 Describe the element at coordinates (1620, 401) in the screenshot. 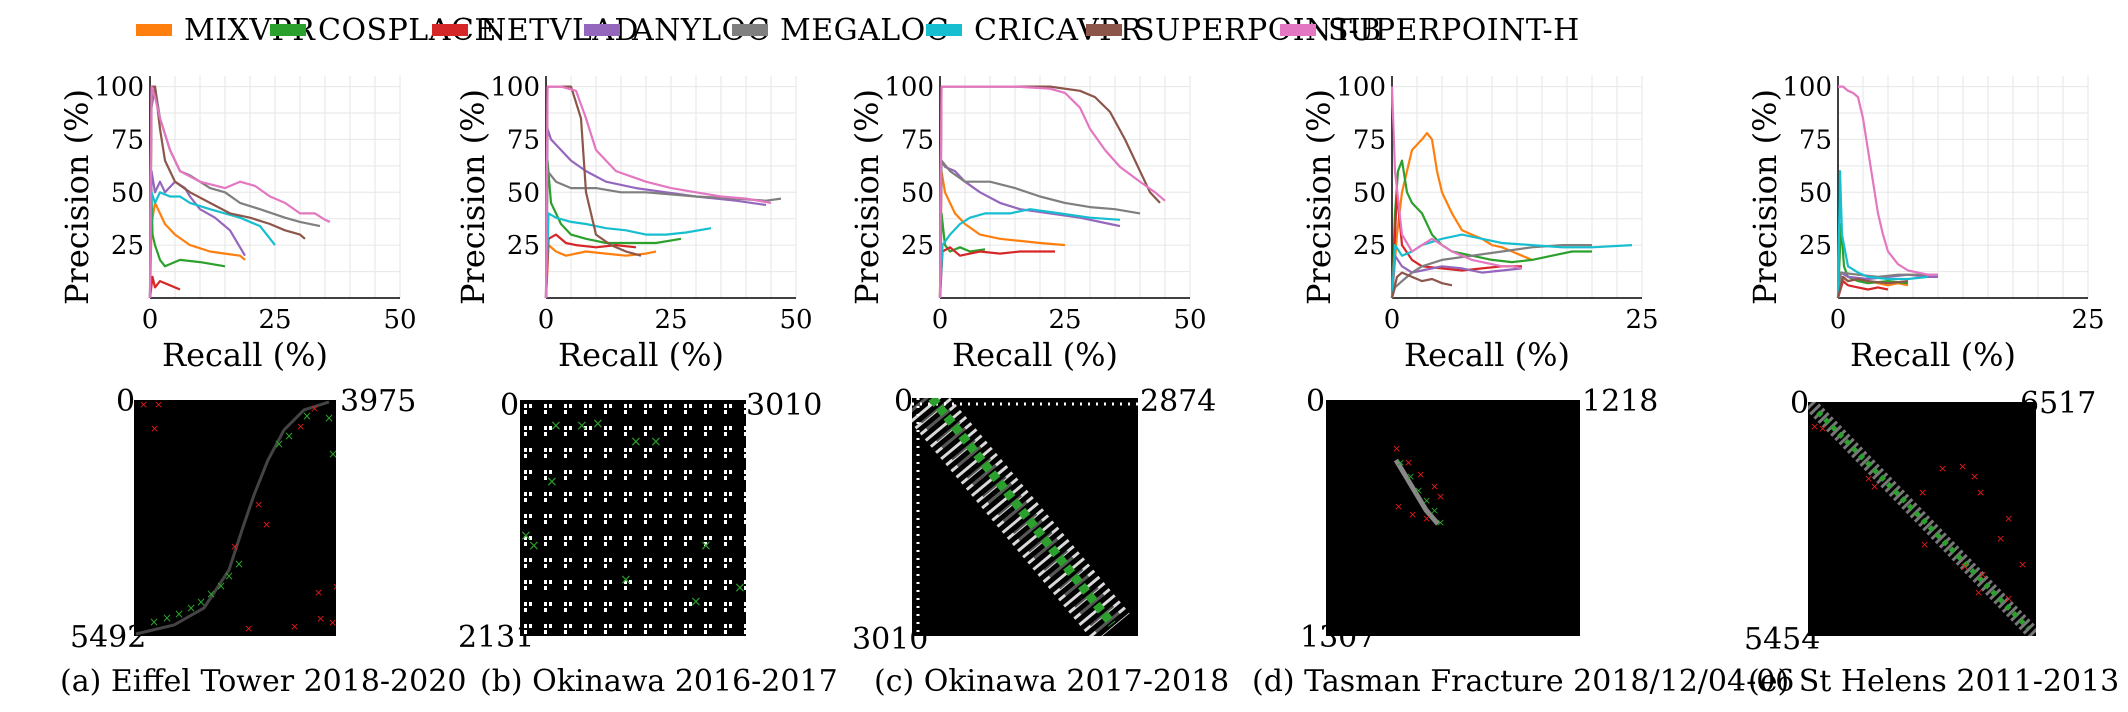

I see `matrix-d-top-right: 1218` at that location.